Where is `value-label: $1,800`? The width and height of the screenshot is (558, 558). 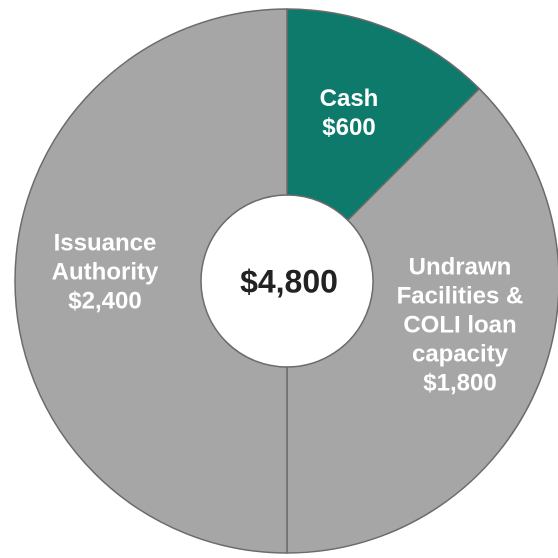 value-label: $1,800 is located at coordinates (460, 383).